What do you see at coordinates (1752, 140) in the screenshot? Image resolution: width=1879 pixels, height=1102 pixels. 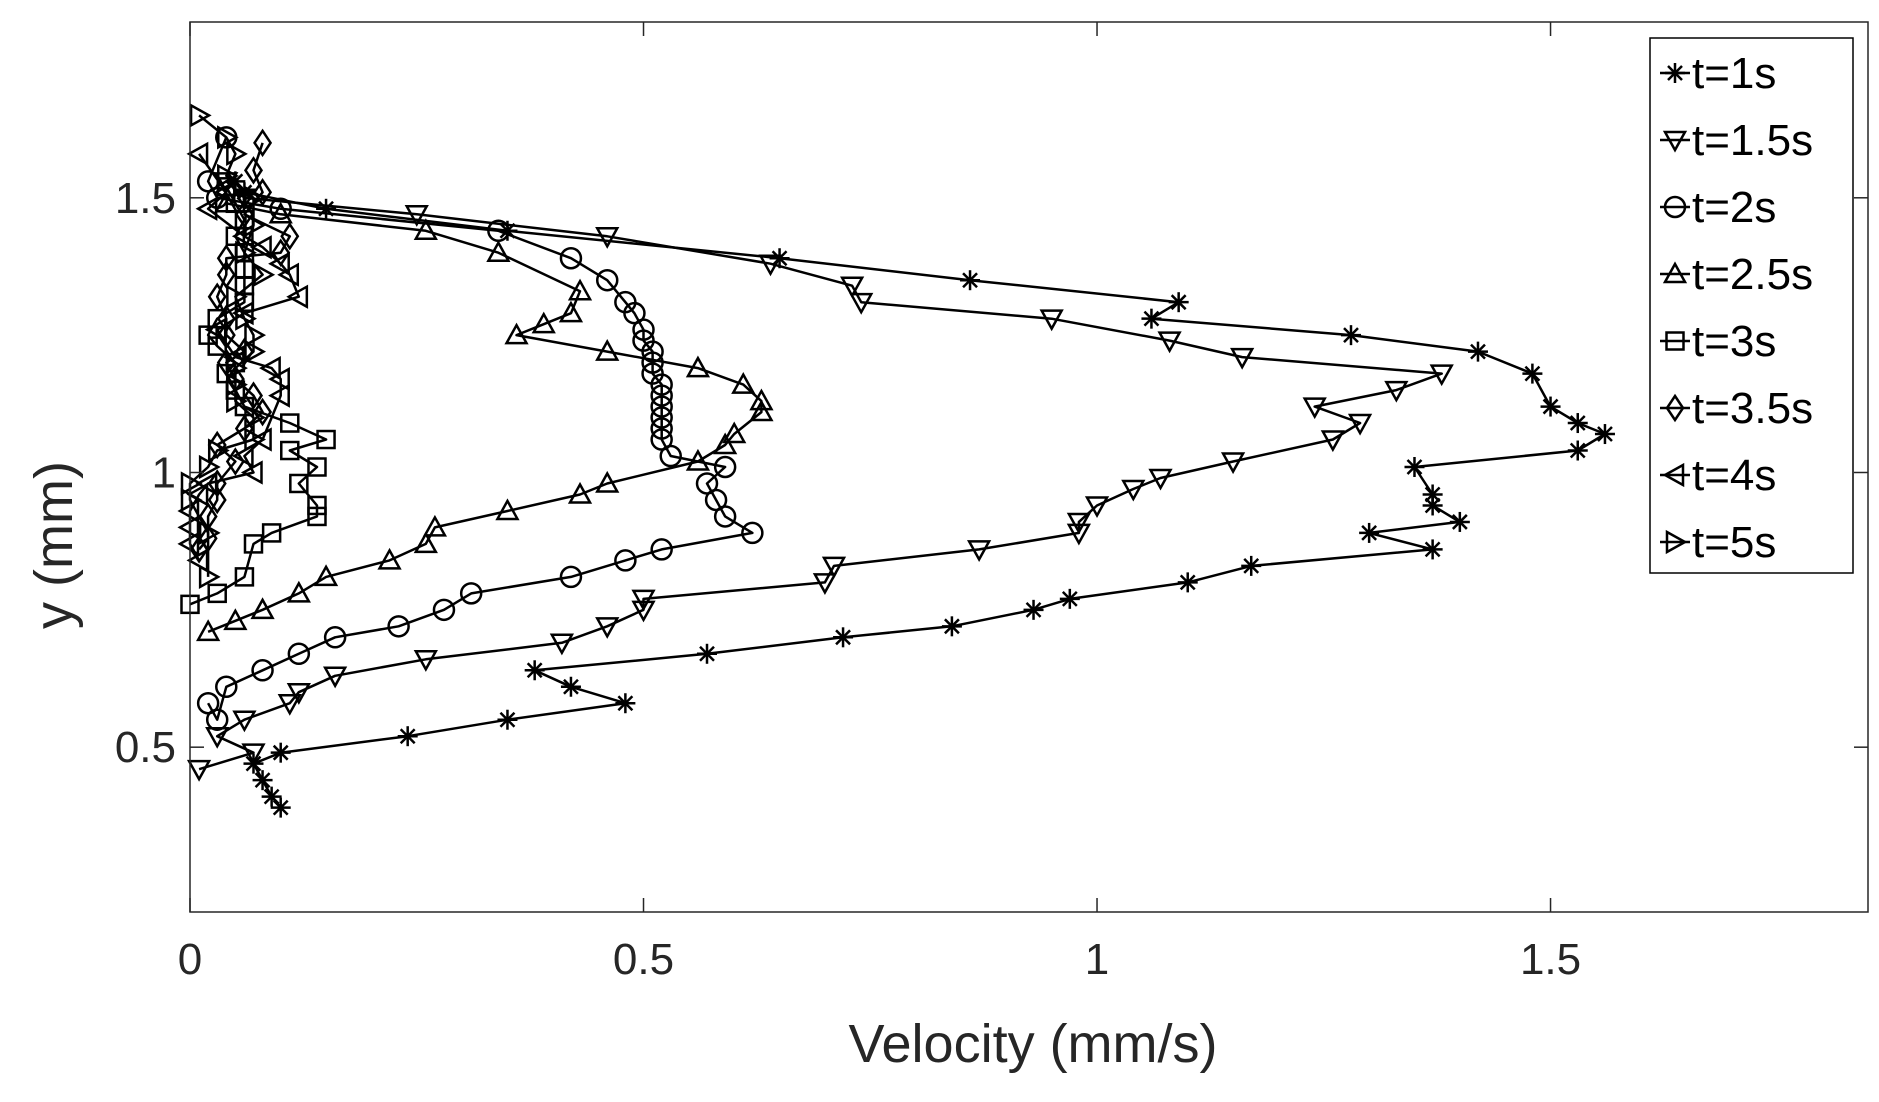 I see `legend-label: t=1.5s` at bounding box center [1752, 140].